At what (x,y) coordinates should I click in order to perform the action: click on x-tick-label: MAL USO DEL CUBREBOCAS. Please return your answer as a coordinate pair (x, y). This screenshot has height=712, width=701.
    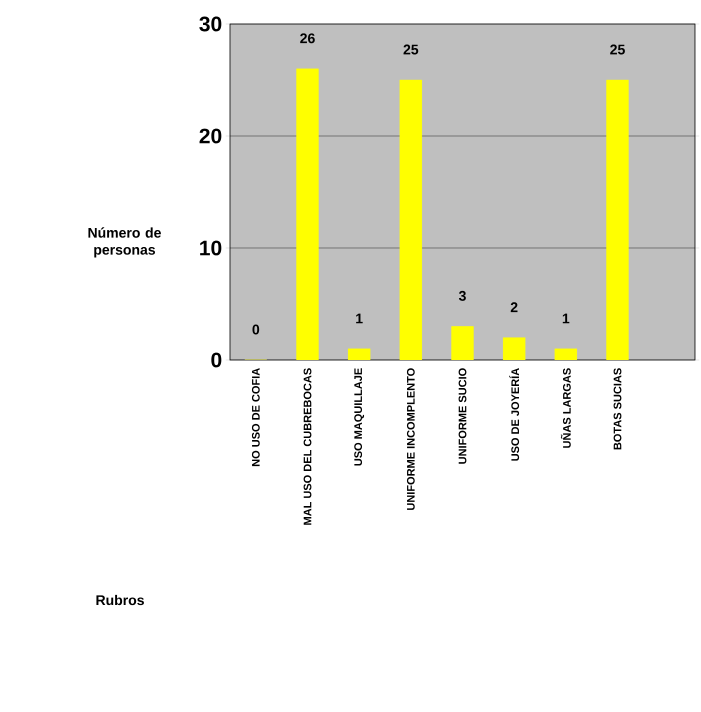
    Looking at the image, I should click on (308, 446).